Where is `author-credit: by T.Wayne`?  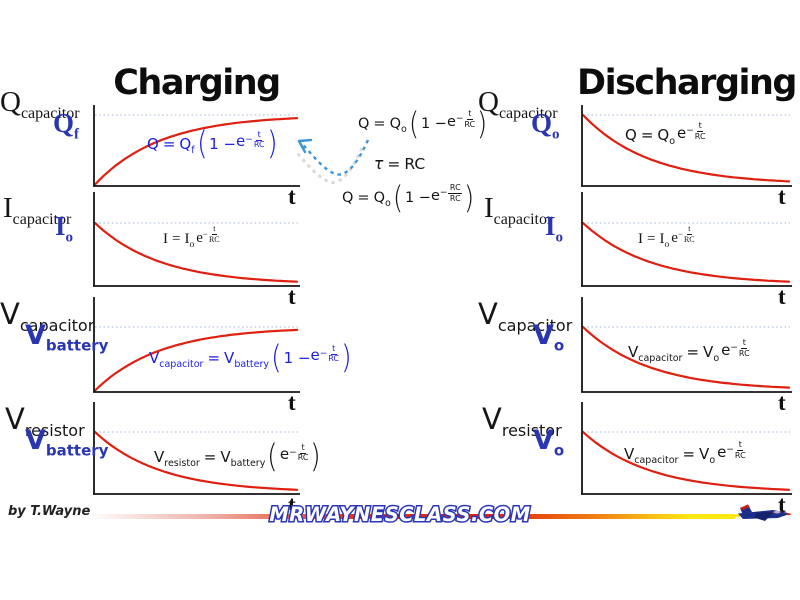 author-credit: by T.Wayne is located at coordinates (49, 511).